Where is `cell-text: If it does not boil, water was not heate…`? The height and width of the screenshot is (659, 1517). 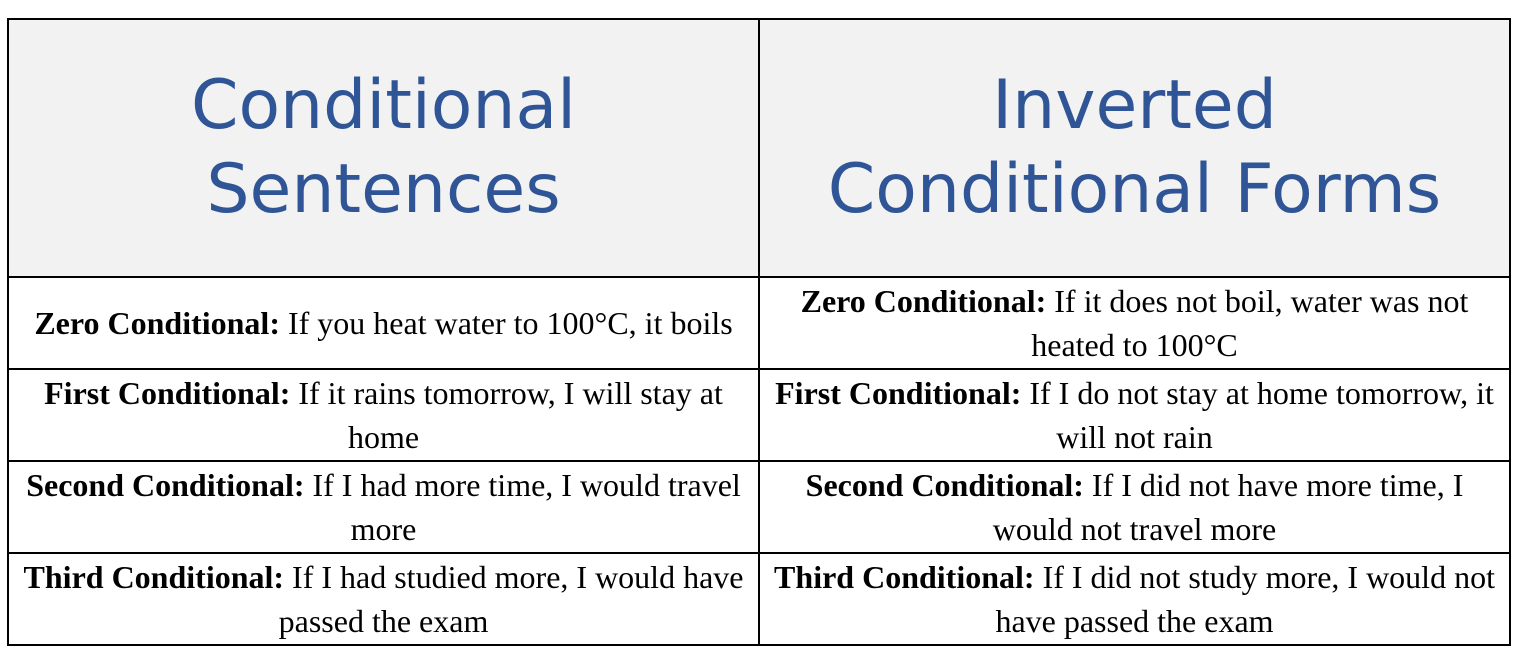 cell-text: If it does not boil, water was not heate… is located at coordinates (1250, 323).